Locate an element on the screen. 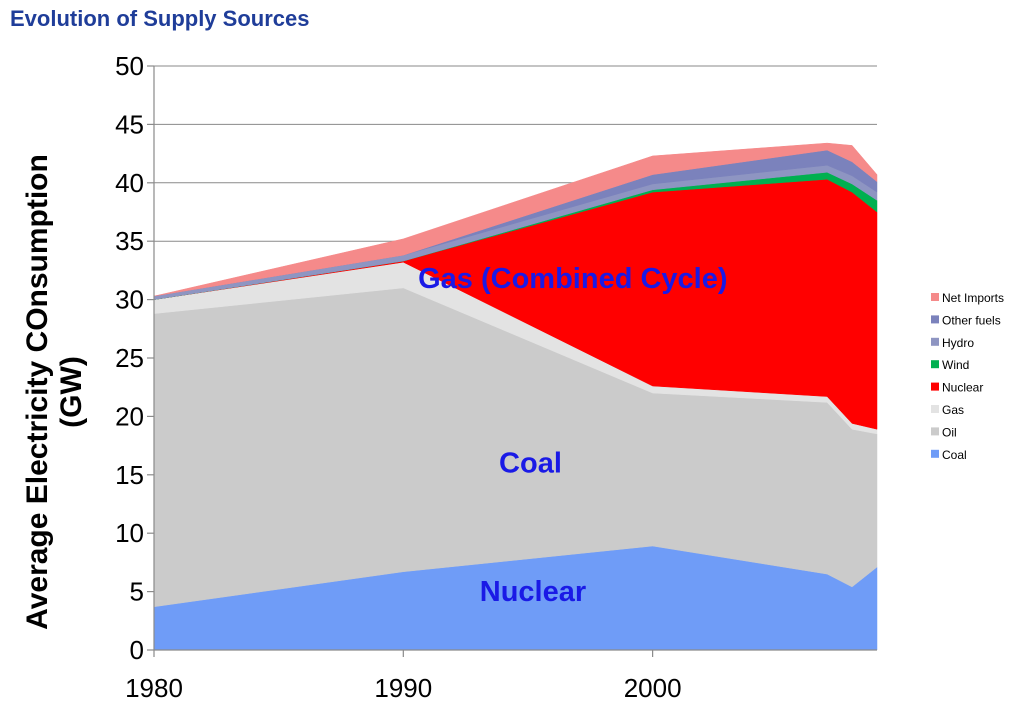 The image size is (1023, 708). y-tick-label: 15 is located at coordinates (129, 475).